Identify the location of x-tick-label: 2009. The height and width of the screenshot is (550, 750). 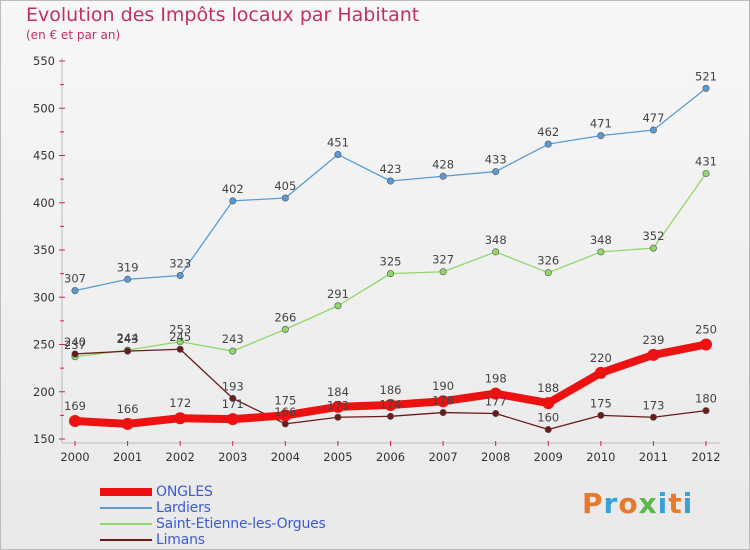
(548, 457).